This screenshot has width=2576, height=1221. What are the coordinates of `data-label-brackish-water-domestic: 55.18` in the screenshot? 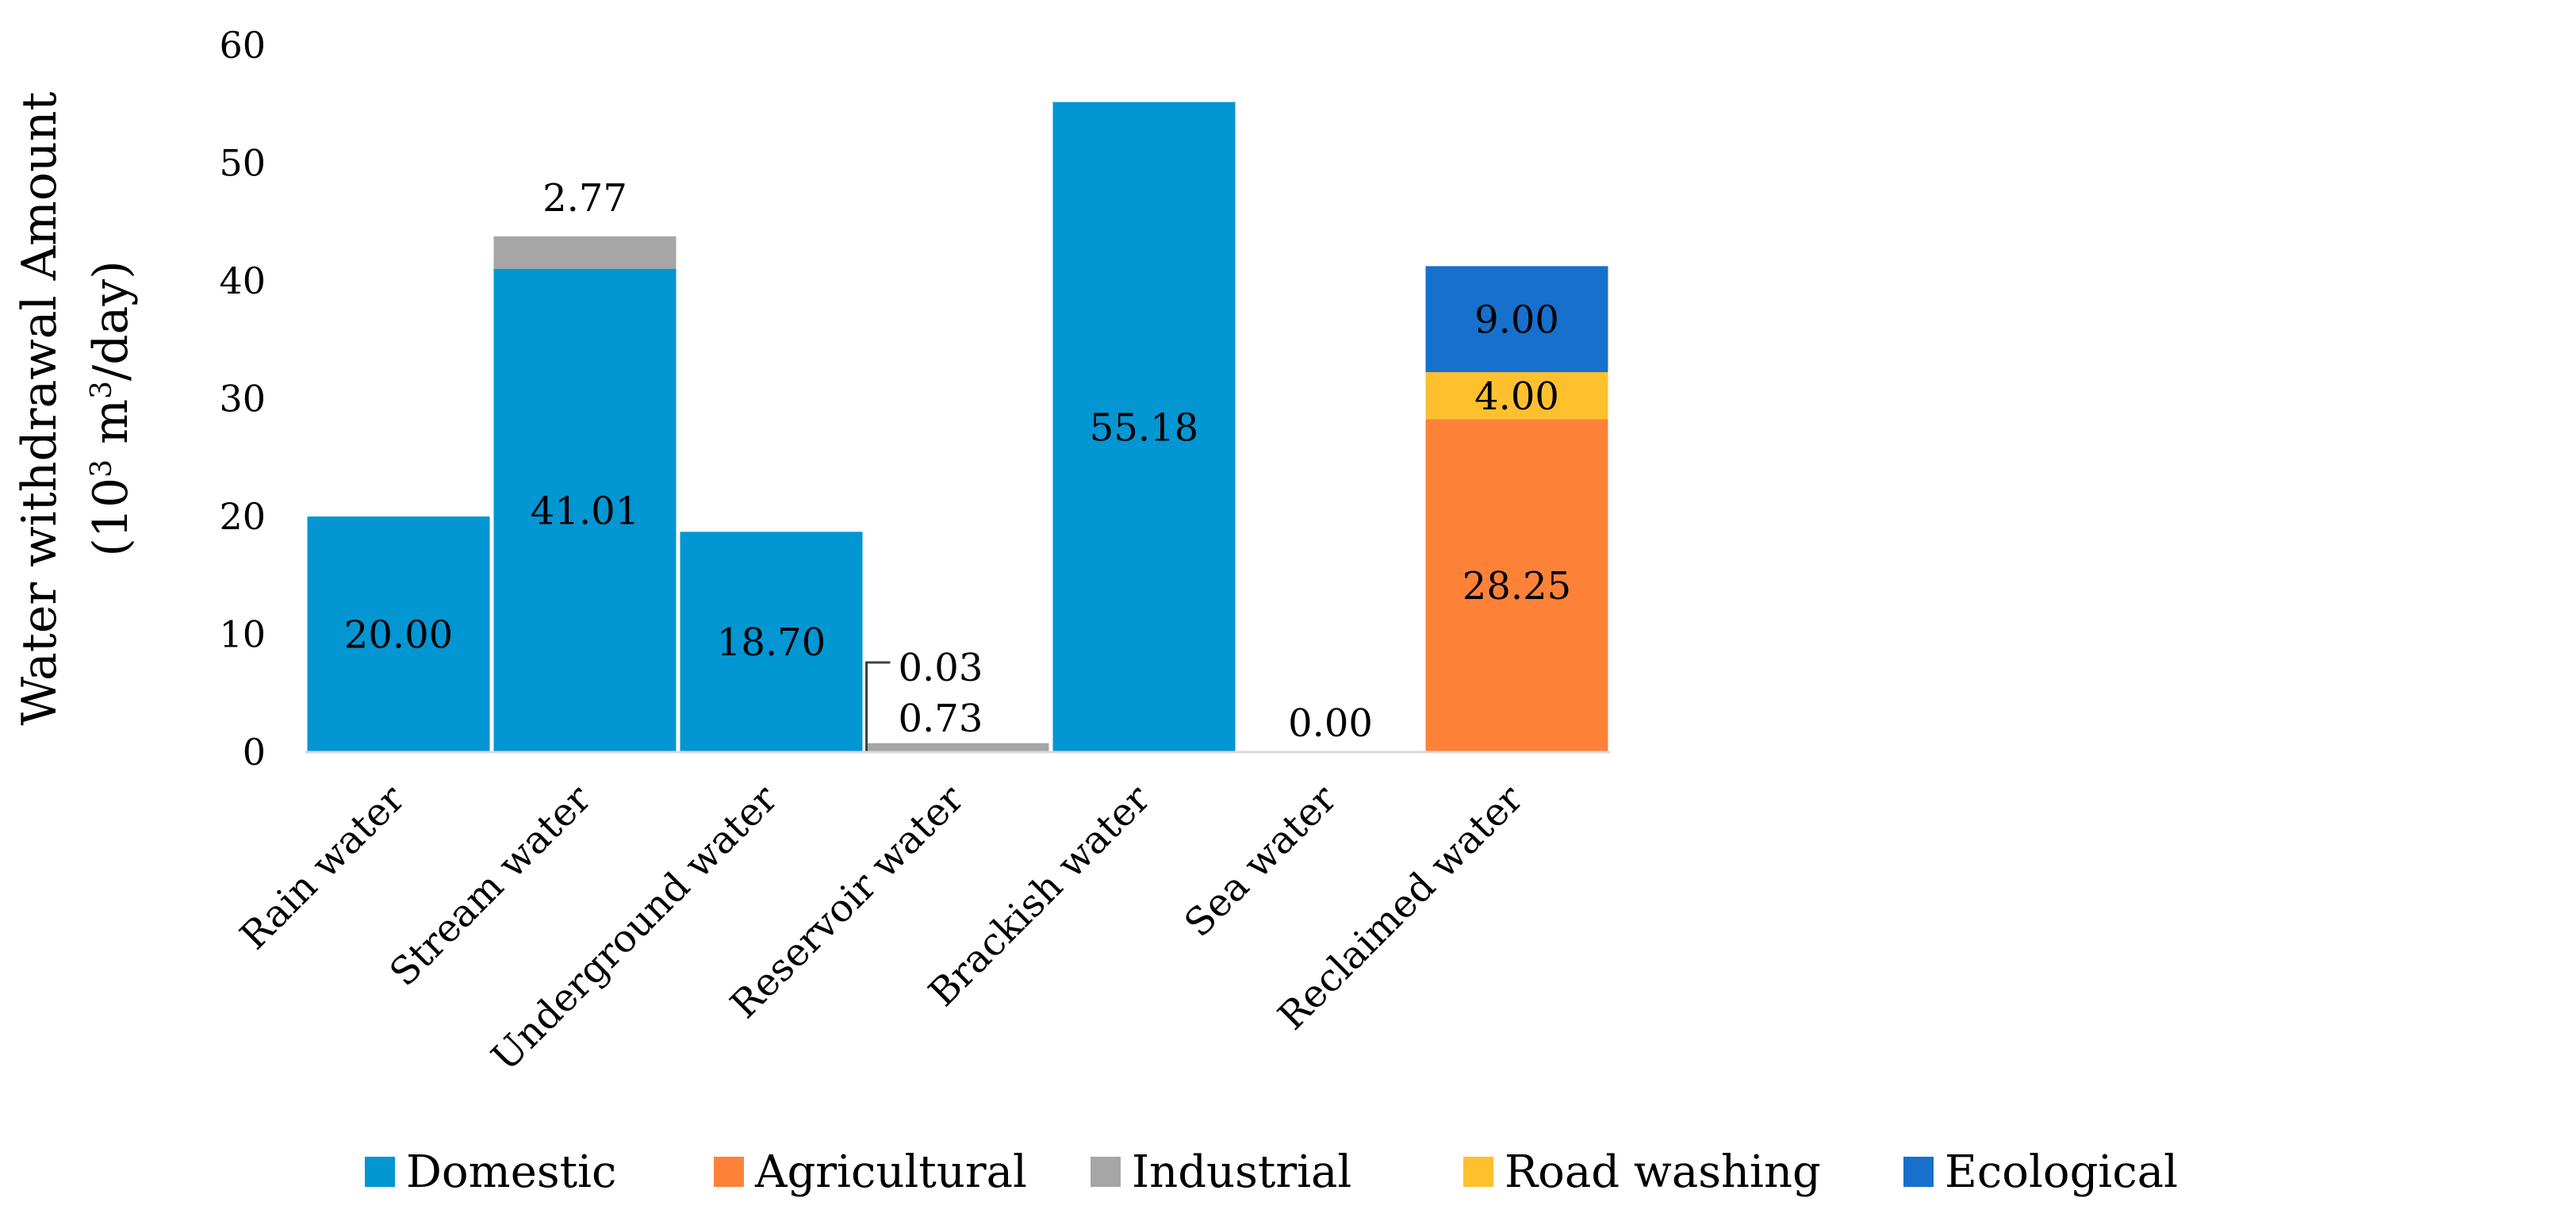 It's located at (1144, 427).